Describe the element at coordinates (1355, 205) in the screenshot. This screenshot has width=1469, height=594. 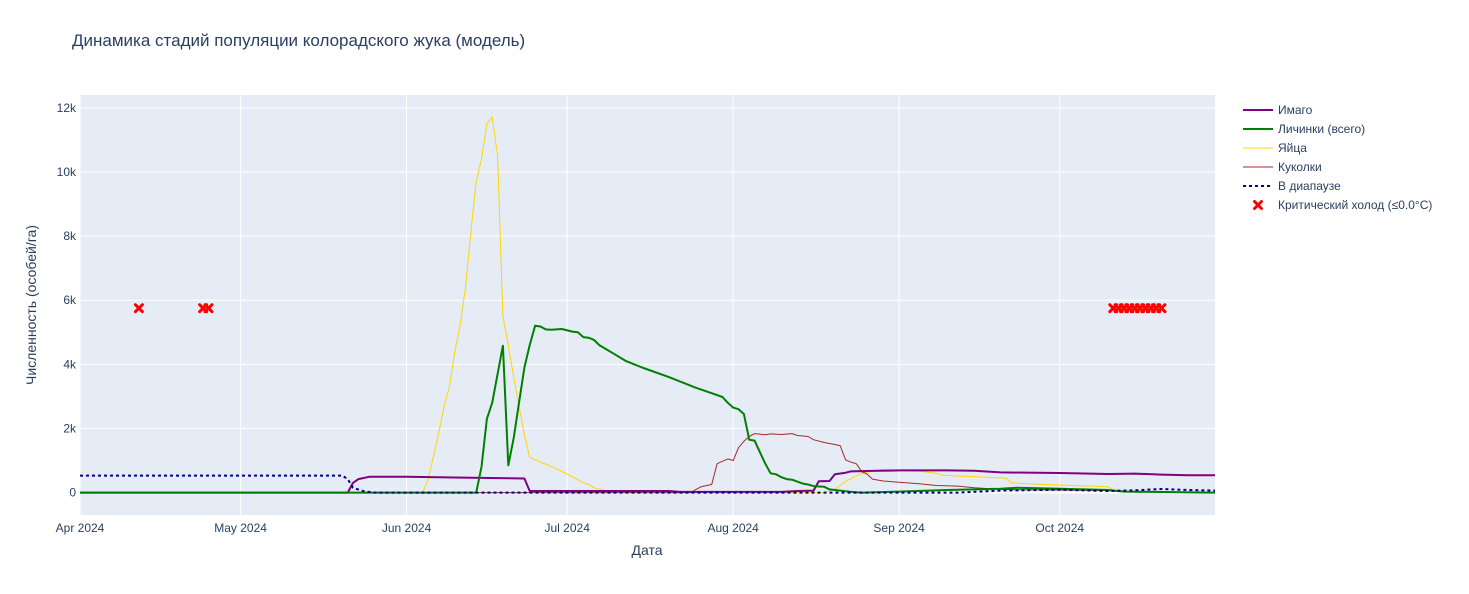
I see `legend-label-5: Критический холод (≤0.0°C)` at that location.